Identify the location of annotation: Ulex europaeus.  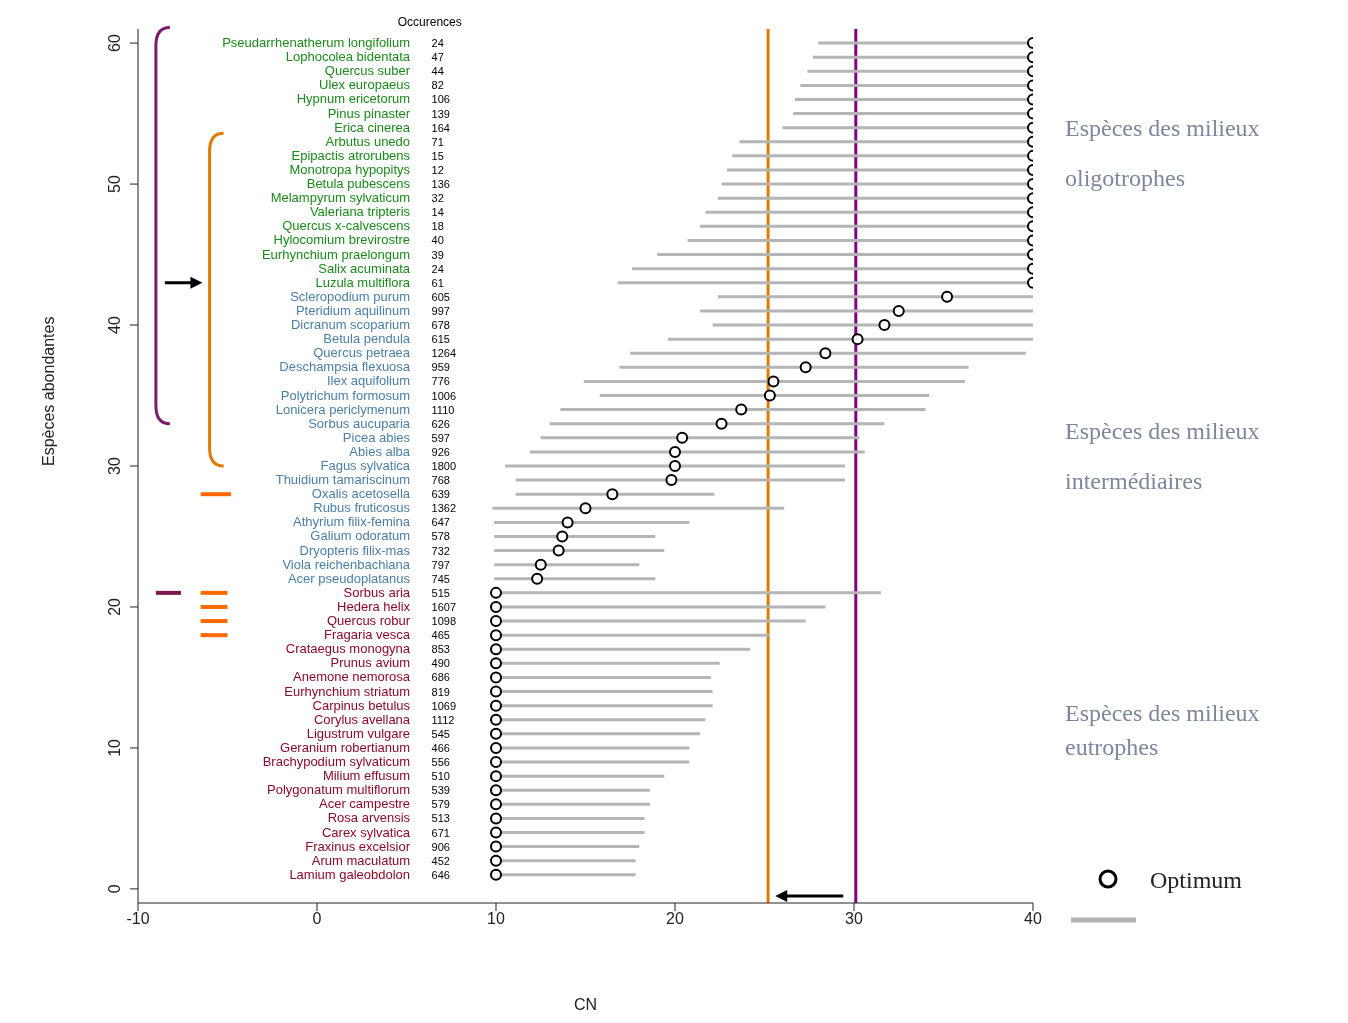
(365, 85).